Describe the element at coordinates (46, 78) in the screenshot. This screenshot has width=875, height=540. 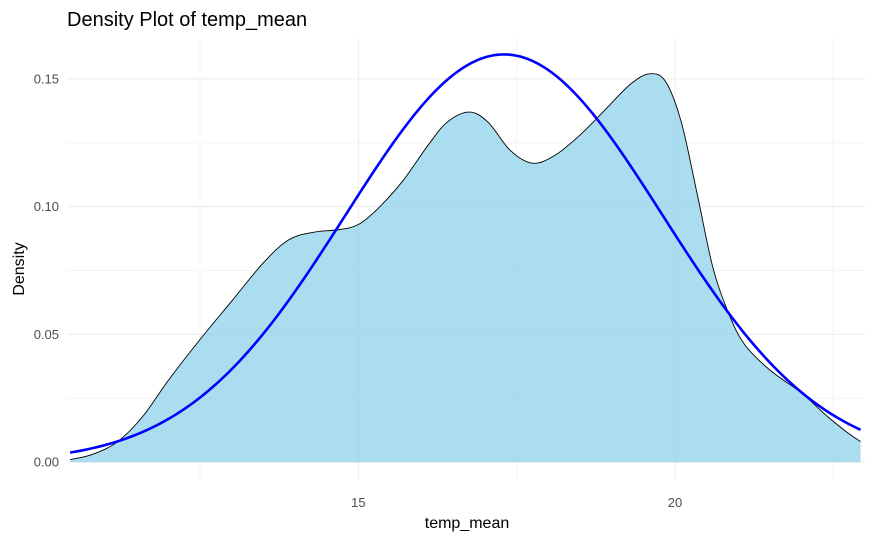
I see `y-tick-label-3: 0.15` at that location.